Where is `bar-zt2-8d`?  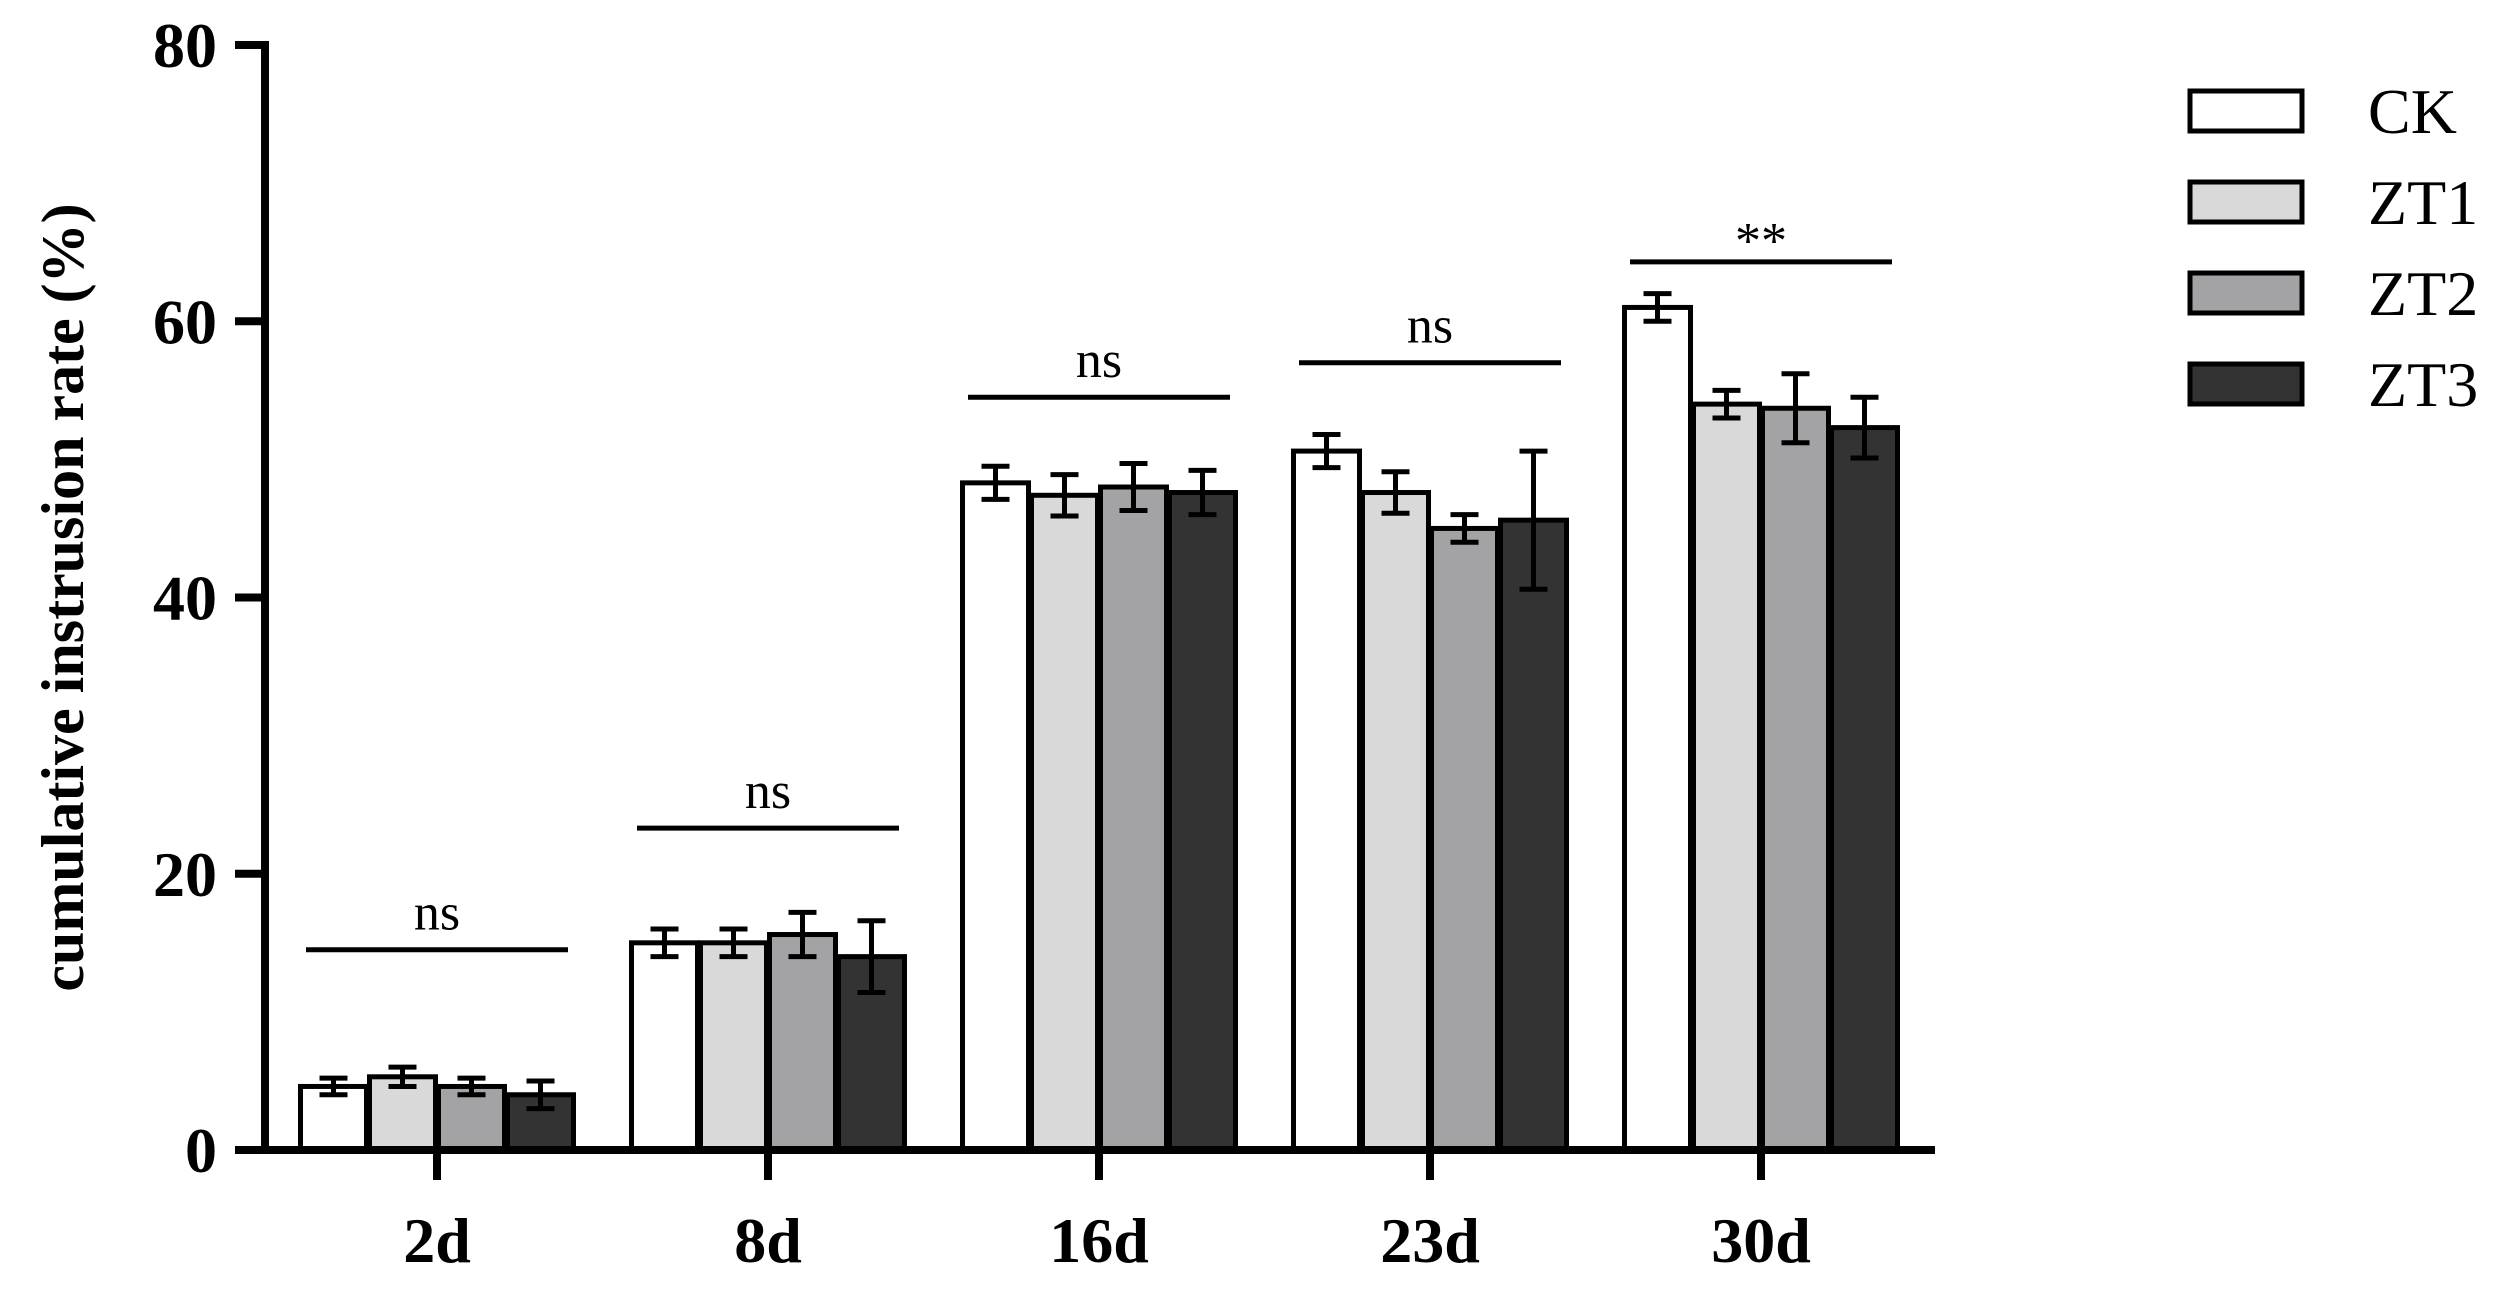 bar-zt2-8d is located at coordinates (802, 1042).